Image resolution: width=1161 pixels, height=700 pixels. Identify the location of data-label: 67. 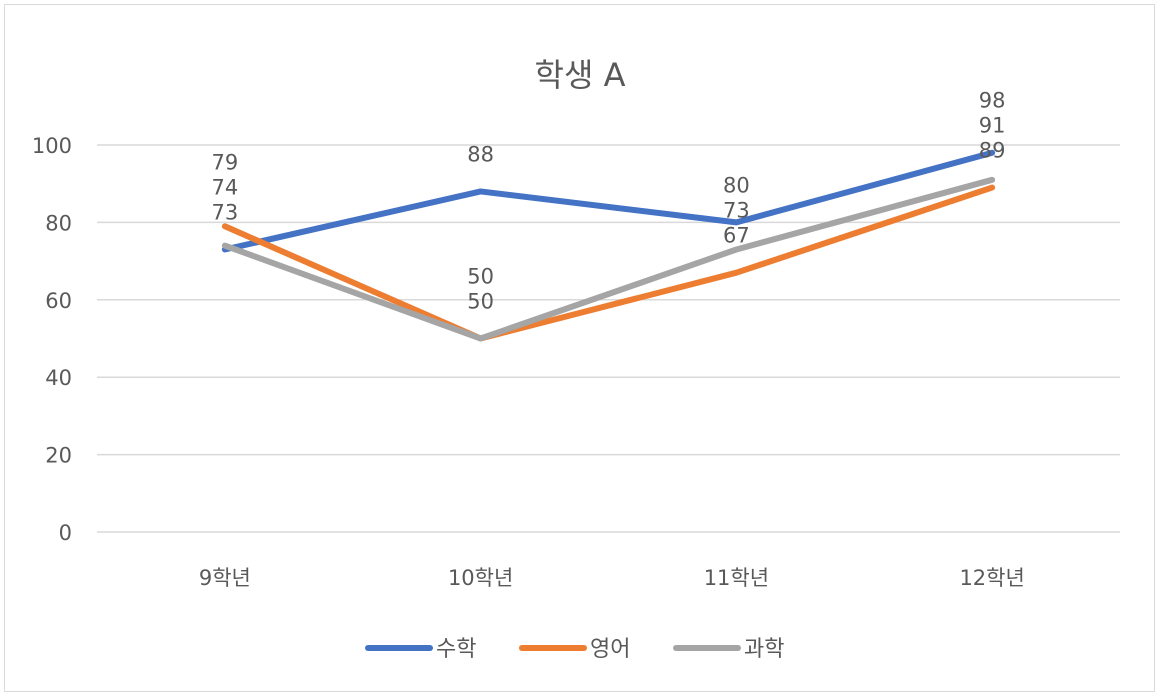
(736, 236).